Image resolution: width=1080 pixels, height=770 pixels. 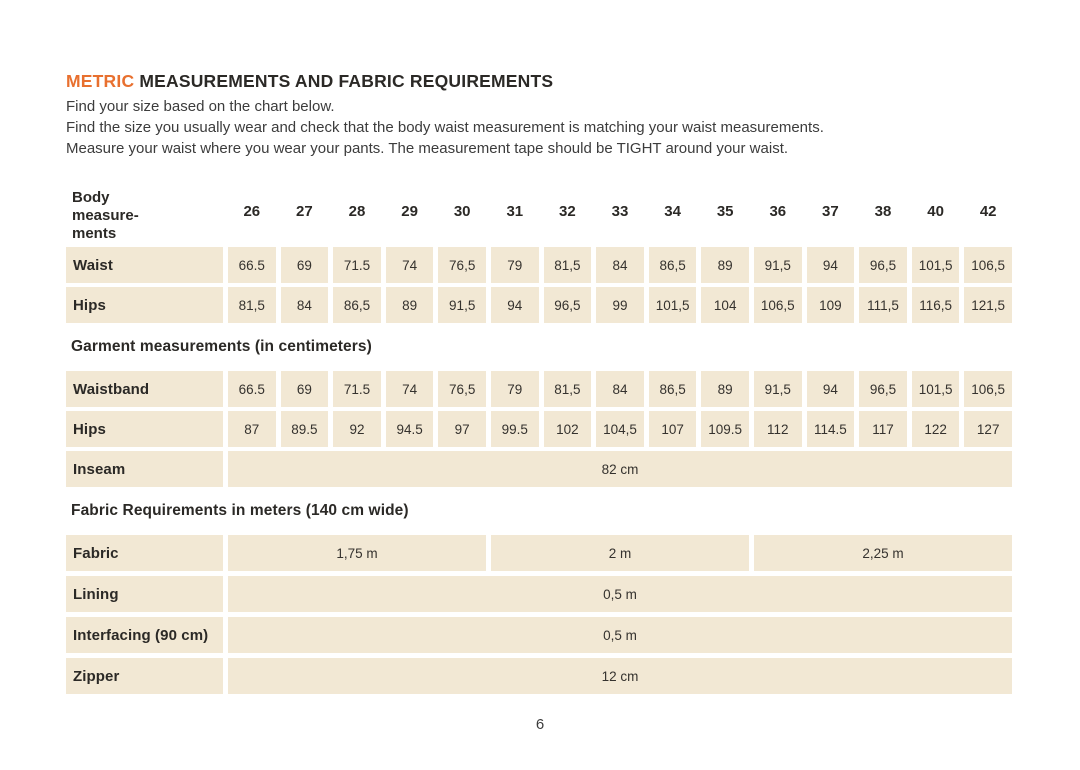 I want to click on measurement-cell: 102, so click(x=567, y=429).